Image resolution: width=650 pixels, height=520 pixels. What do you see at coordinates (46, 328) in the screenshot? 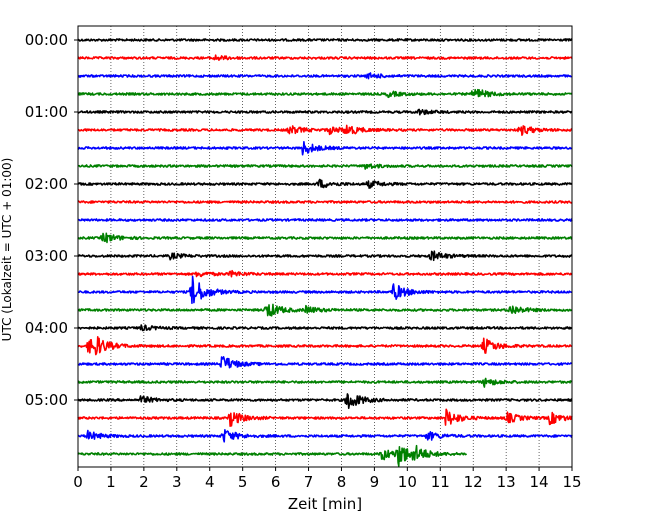
I see `y-tick-label: 04:00` at bounding box center [46, 328].